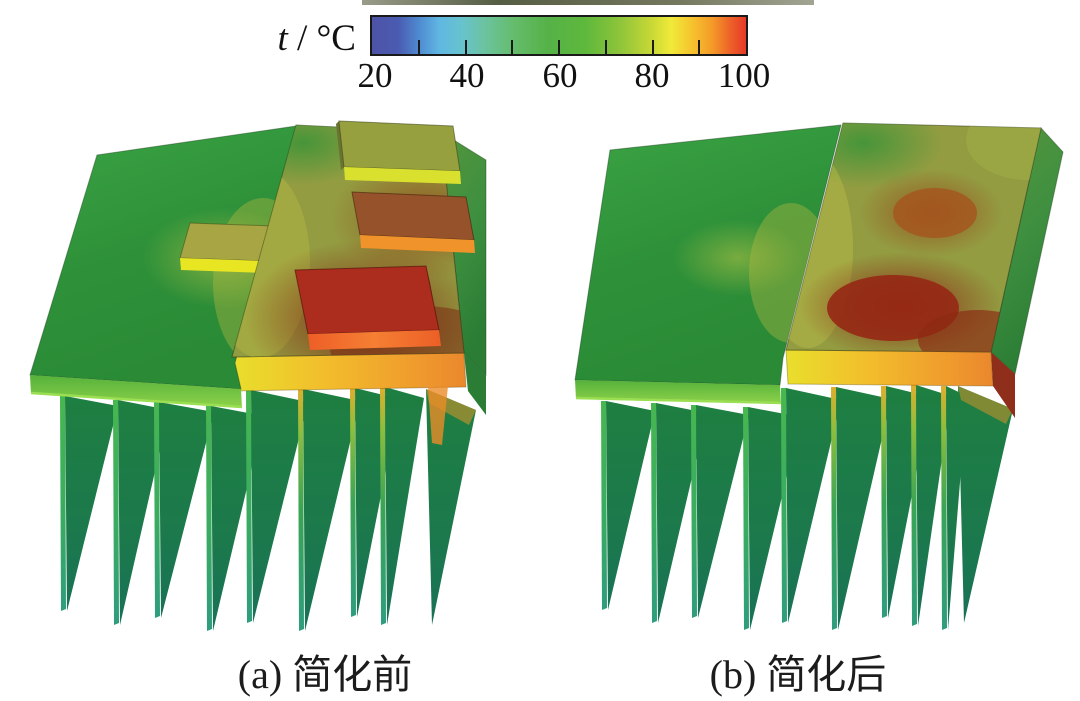 This screenshot has height=701, width=1080. I want to click on caption-panel-b: (b) 简化后, so click(798, 674).